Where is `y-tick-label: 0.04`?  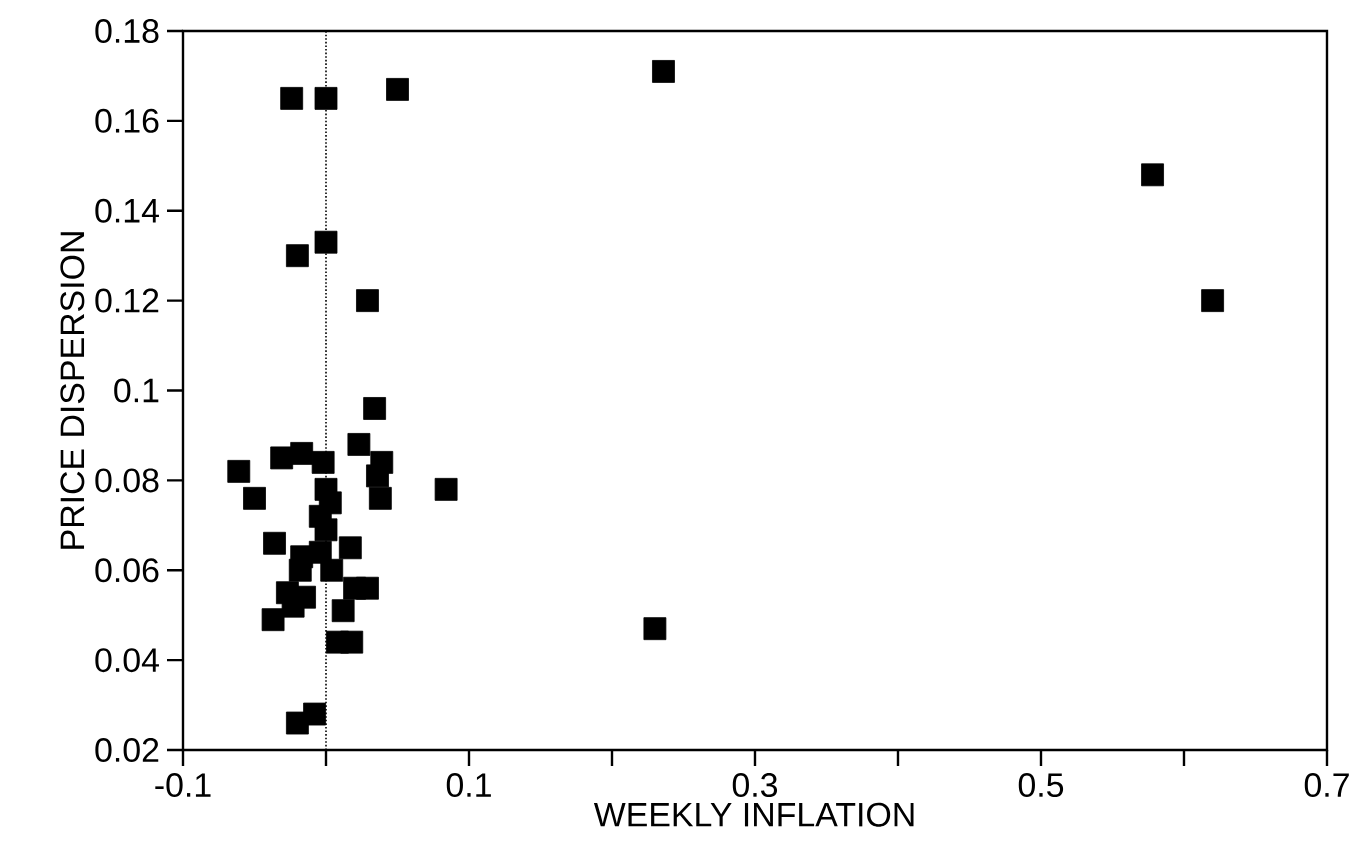
y-tick-label: 0.04 is located at coordinates (127, 660).